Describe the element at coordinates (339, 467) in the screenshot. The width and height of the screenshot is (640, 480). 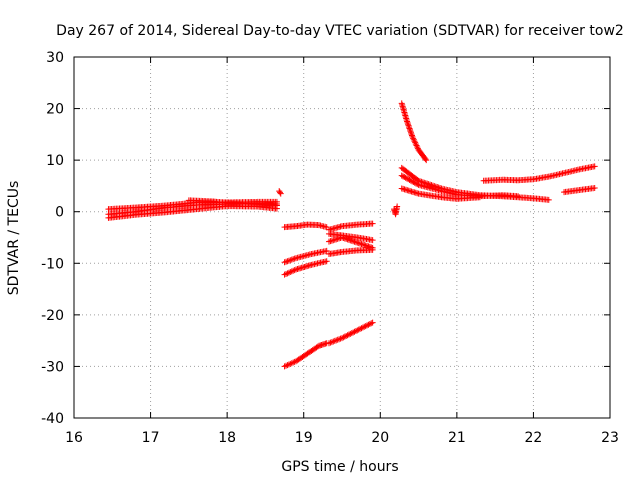
I see `x-axis-label: GPS time / hours` at that location.